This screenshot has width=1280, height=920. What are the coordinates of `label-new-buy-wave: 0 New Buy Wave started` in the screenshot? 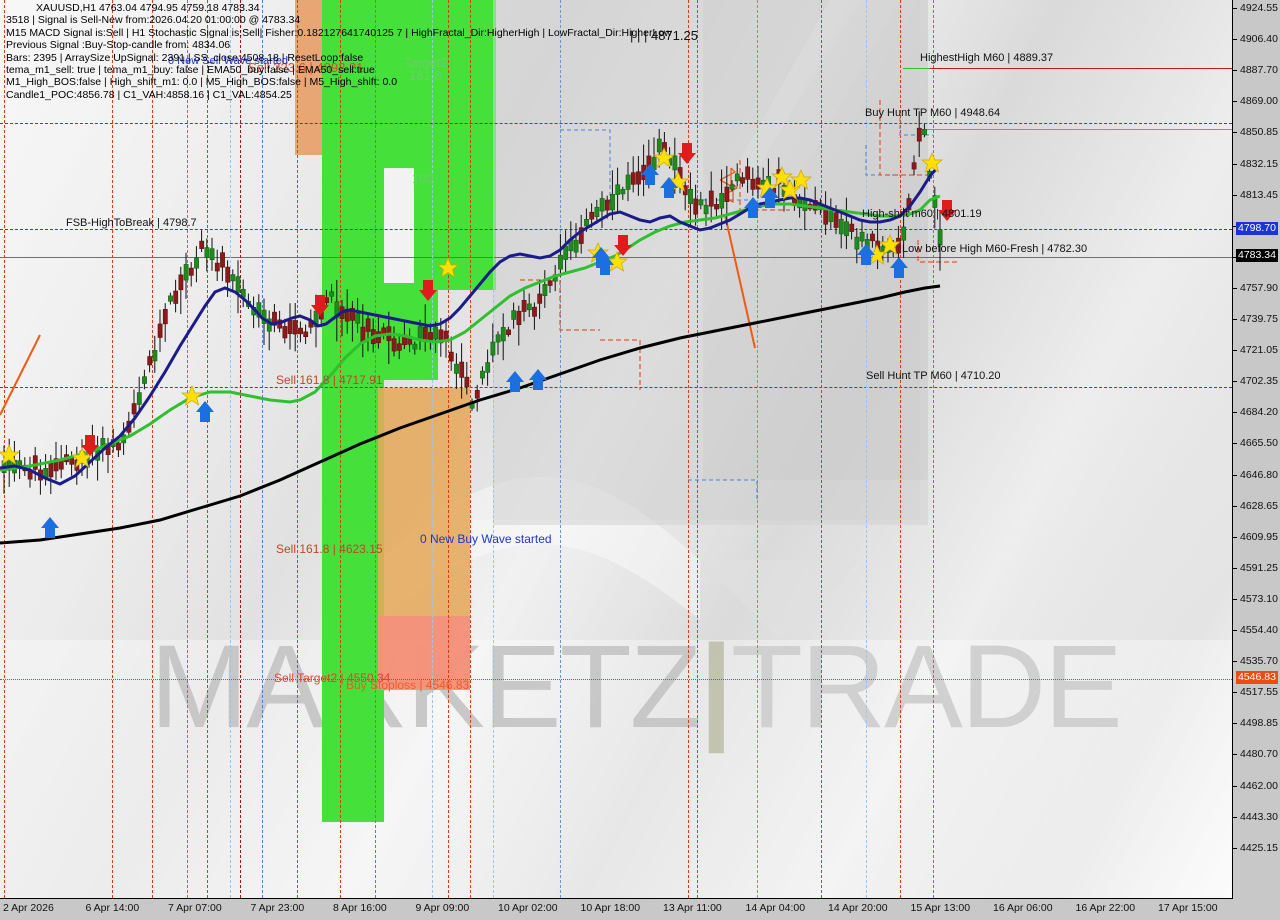 It's located at (486, 539).